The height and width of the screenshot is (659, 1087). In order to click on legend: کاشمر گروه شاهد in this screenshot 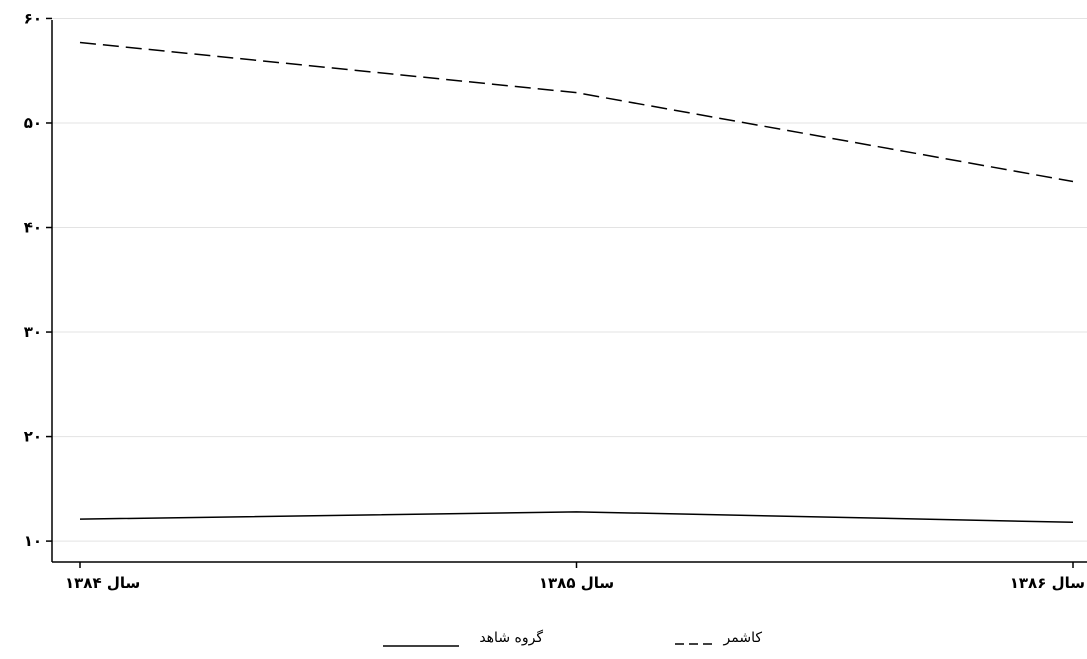, I will do `click(573, 638)`.